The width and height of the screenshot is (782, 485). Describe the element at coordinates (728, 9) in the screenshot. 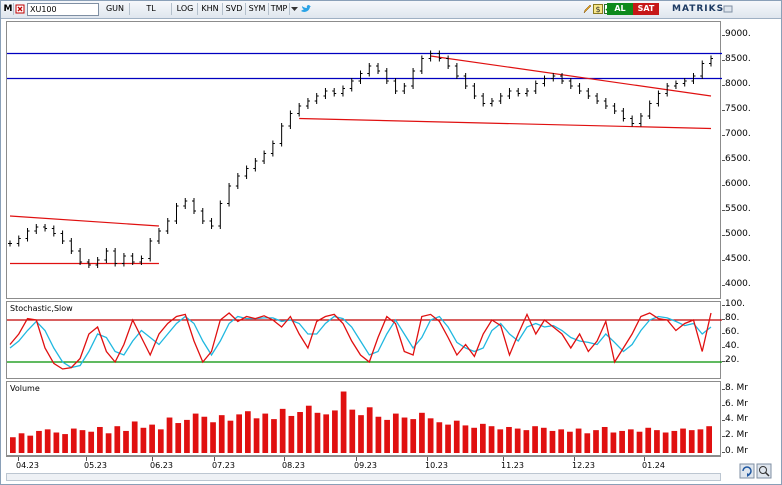

I see `toolbar-toggle-icon` at that location.